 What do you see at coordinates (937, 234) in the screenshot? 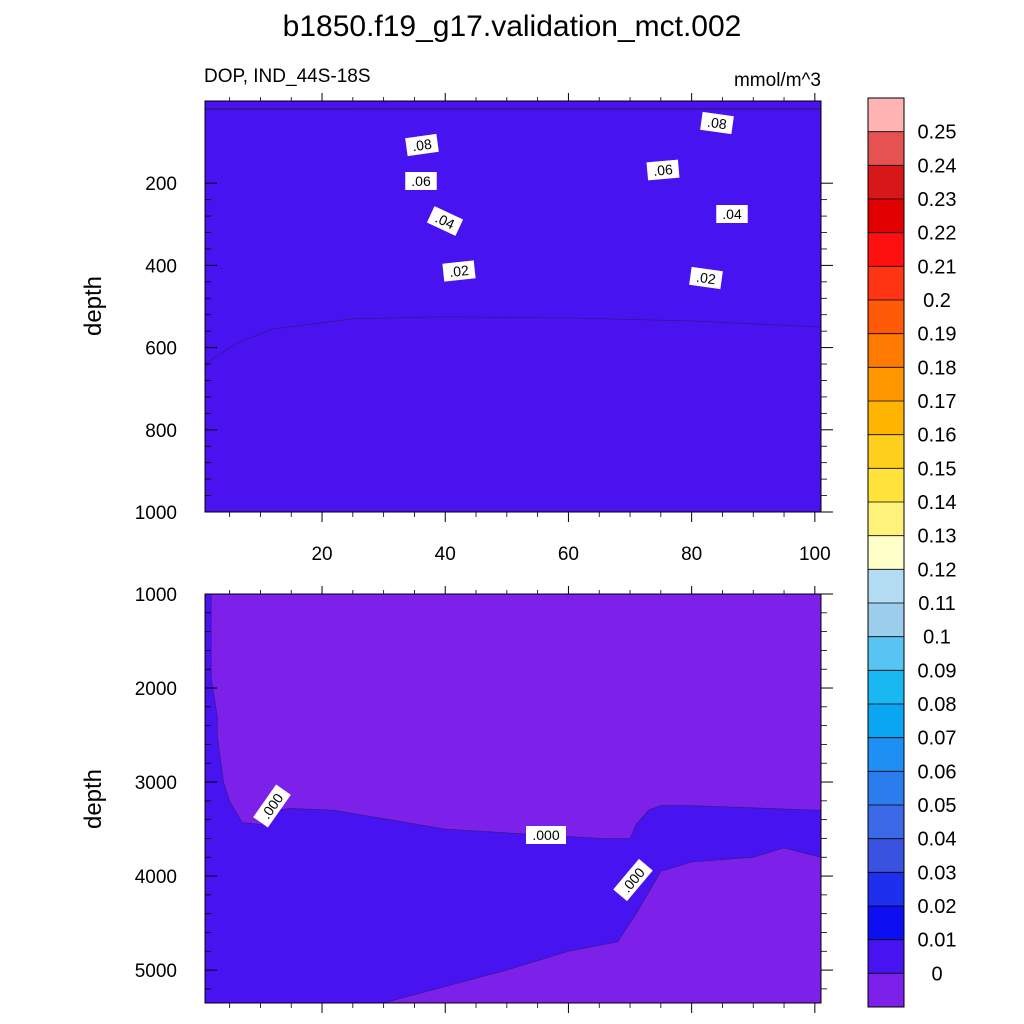
I see `colorbar-tick-label: 0.22` at bounding box center [937, 234].